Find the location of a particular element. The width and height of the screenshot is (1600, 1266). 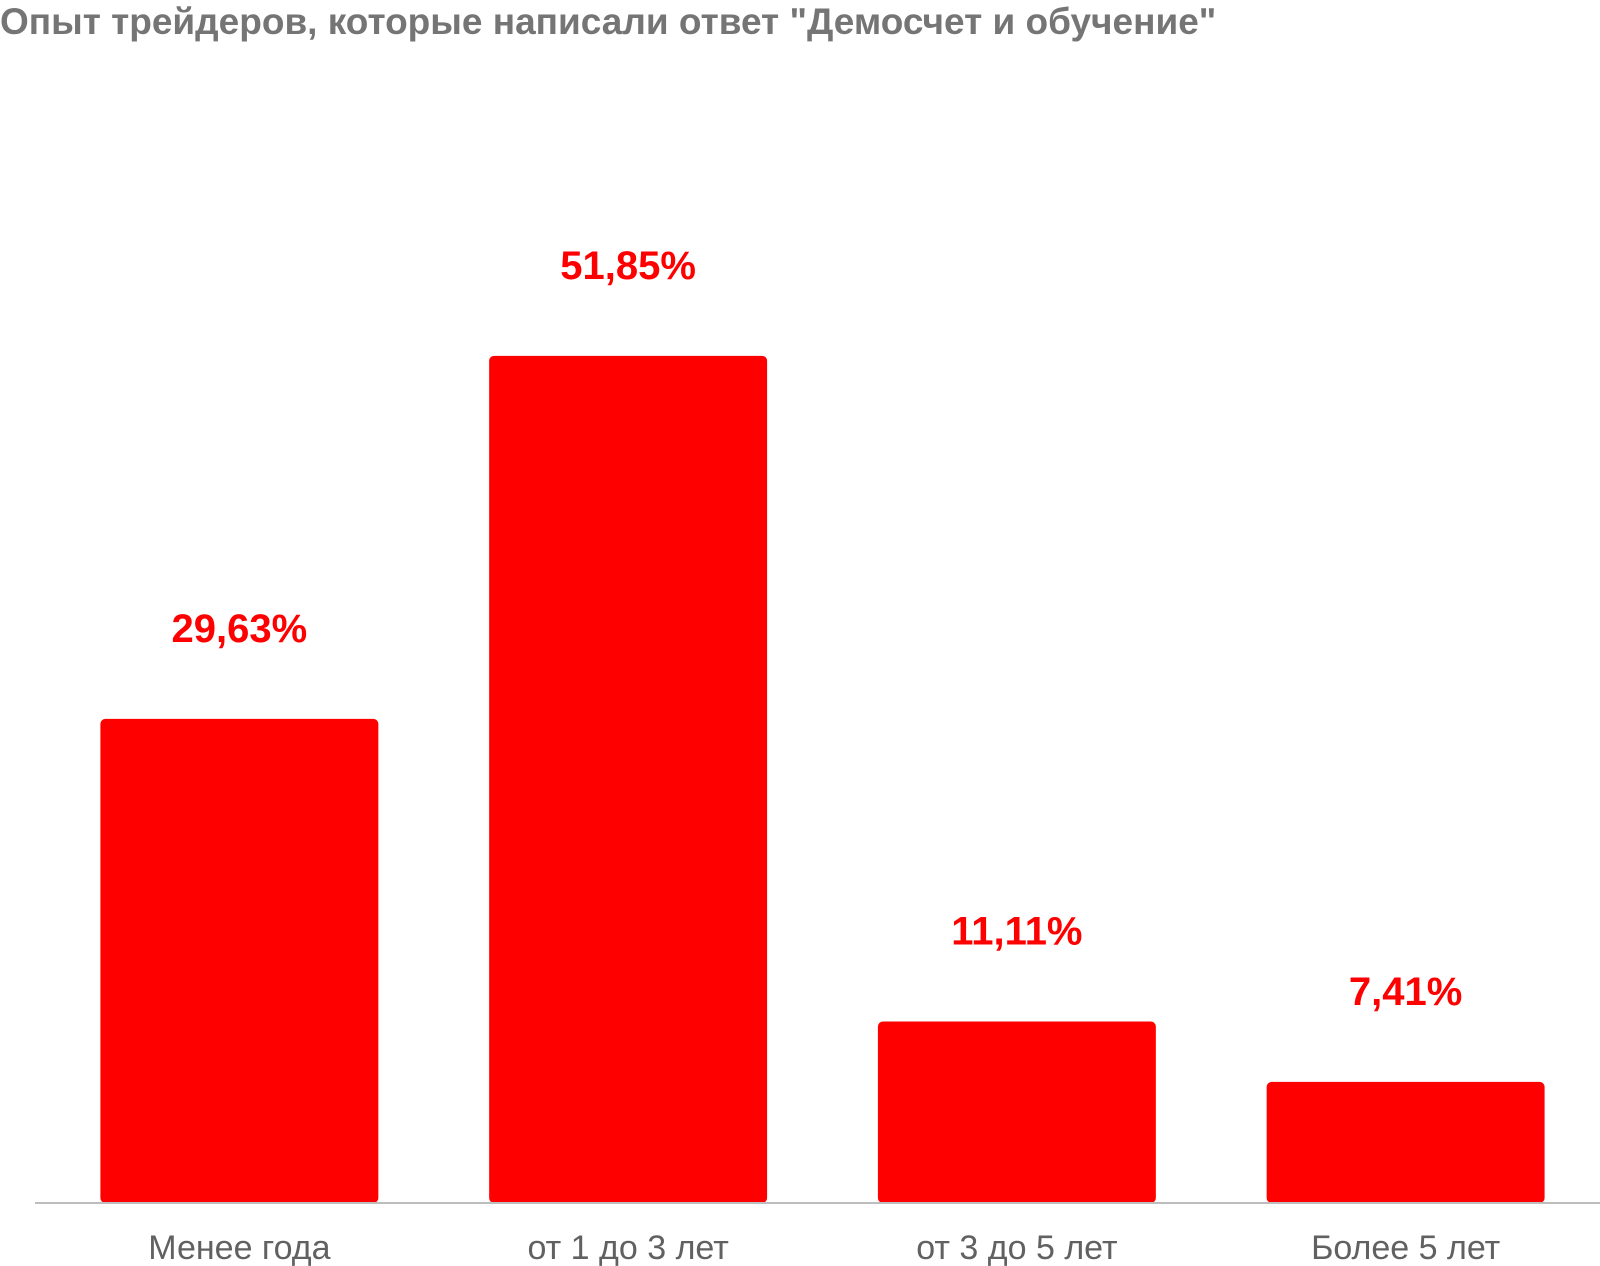

data-label-3: 7,41% is located at coordinates (1405, 992).